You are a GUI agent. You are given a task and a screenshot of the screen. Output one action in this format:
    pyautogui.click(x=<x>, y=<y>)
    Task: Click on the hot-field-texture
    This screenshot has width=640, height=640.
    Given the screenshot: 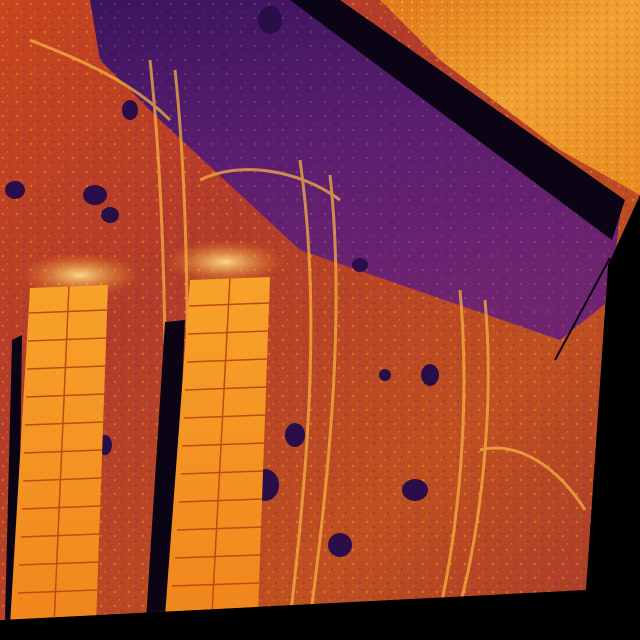 What is the action you would take?
    pyautogui.click(x=510, y=97)
    